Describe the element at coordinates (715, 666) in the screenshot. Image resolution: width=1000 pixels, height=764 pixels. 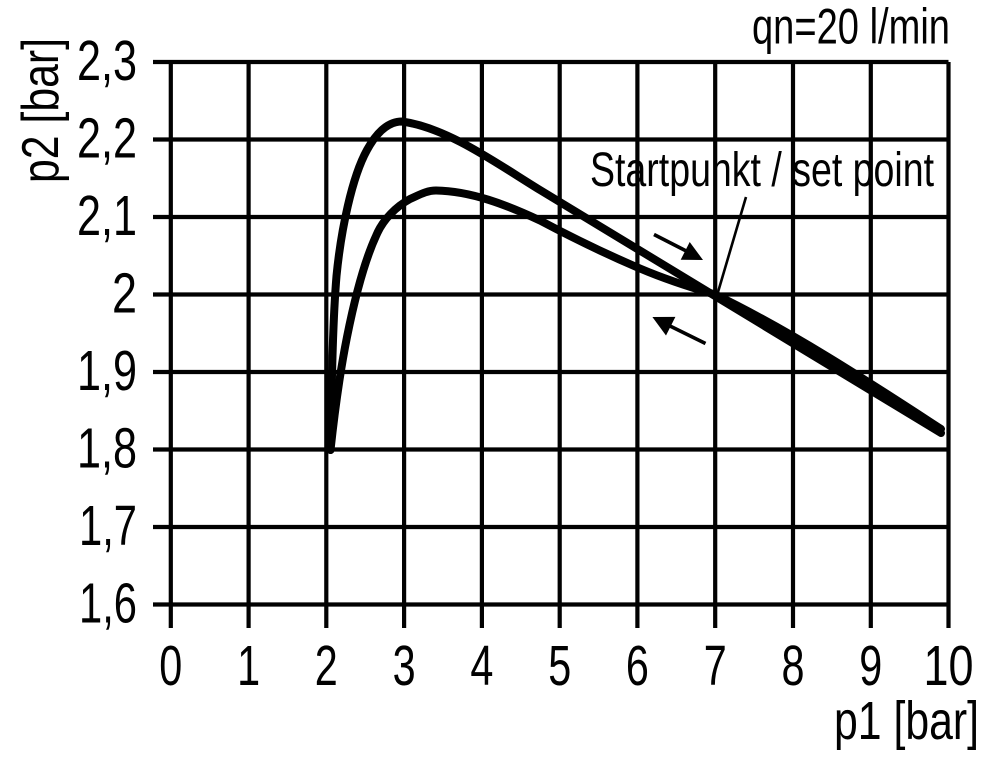
I see `svg-text: 7` at that location.